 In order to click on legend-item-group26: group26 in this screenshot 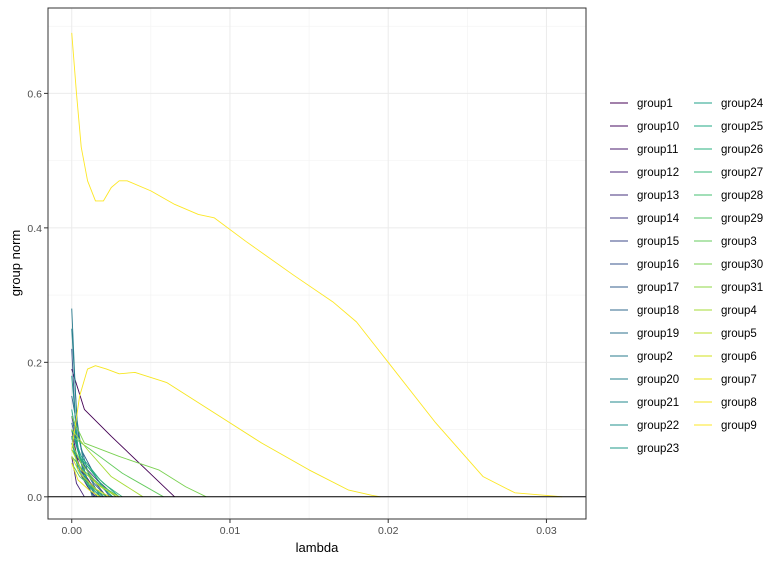, I will do `click(728, 150)`.